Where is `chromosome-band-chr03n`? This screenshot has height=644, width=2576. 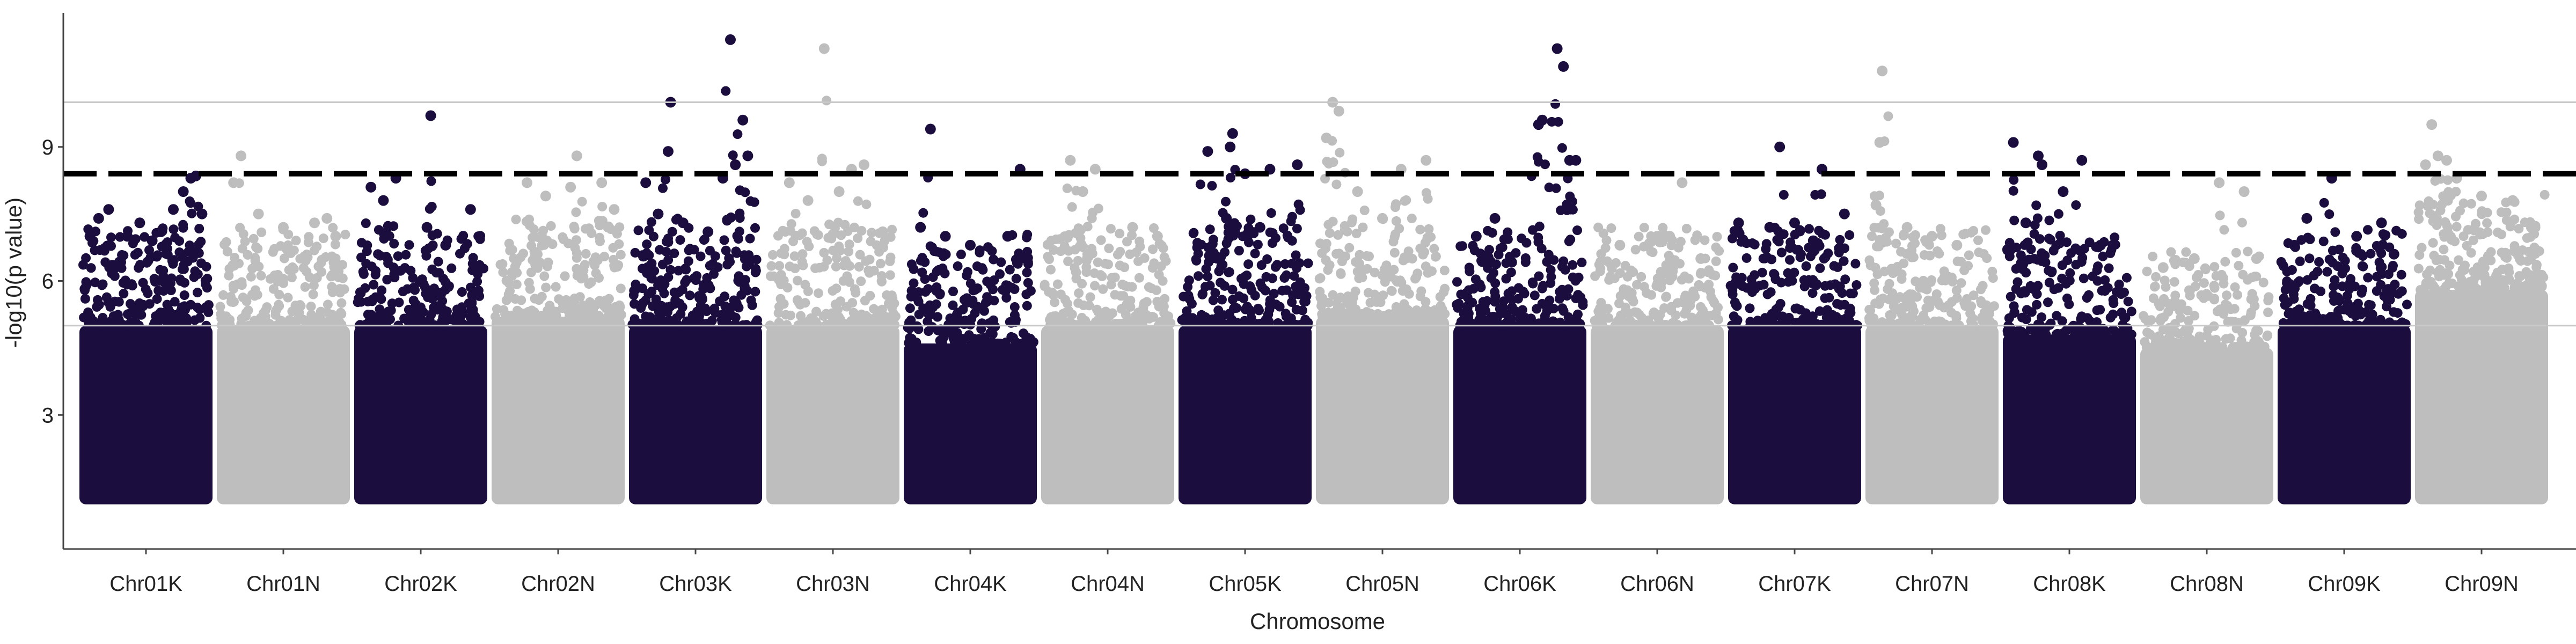 chromosome-band-chr03n is located at coordinates (833, 273).